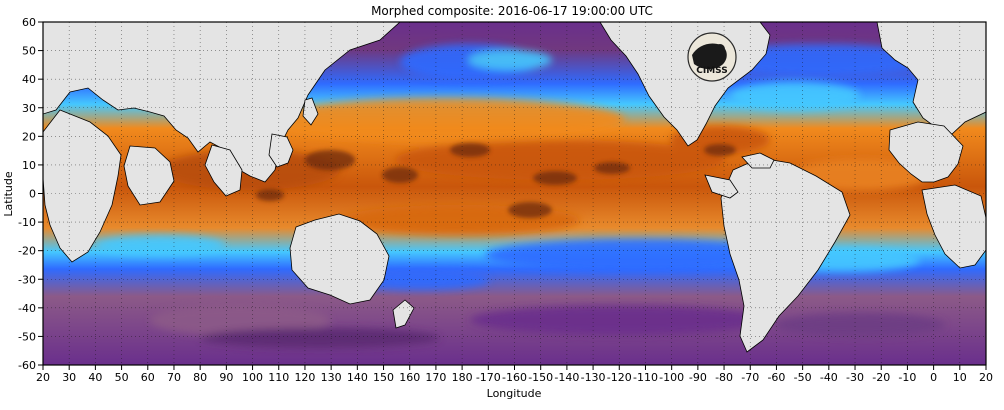  Describe the element at coordinates (304, 377) in the screenshot. I see `x-tick-label: 120` at that location.